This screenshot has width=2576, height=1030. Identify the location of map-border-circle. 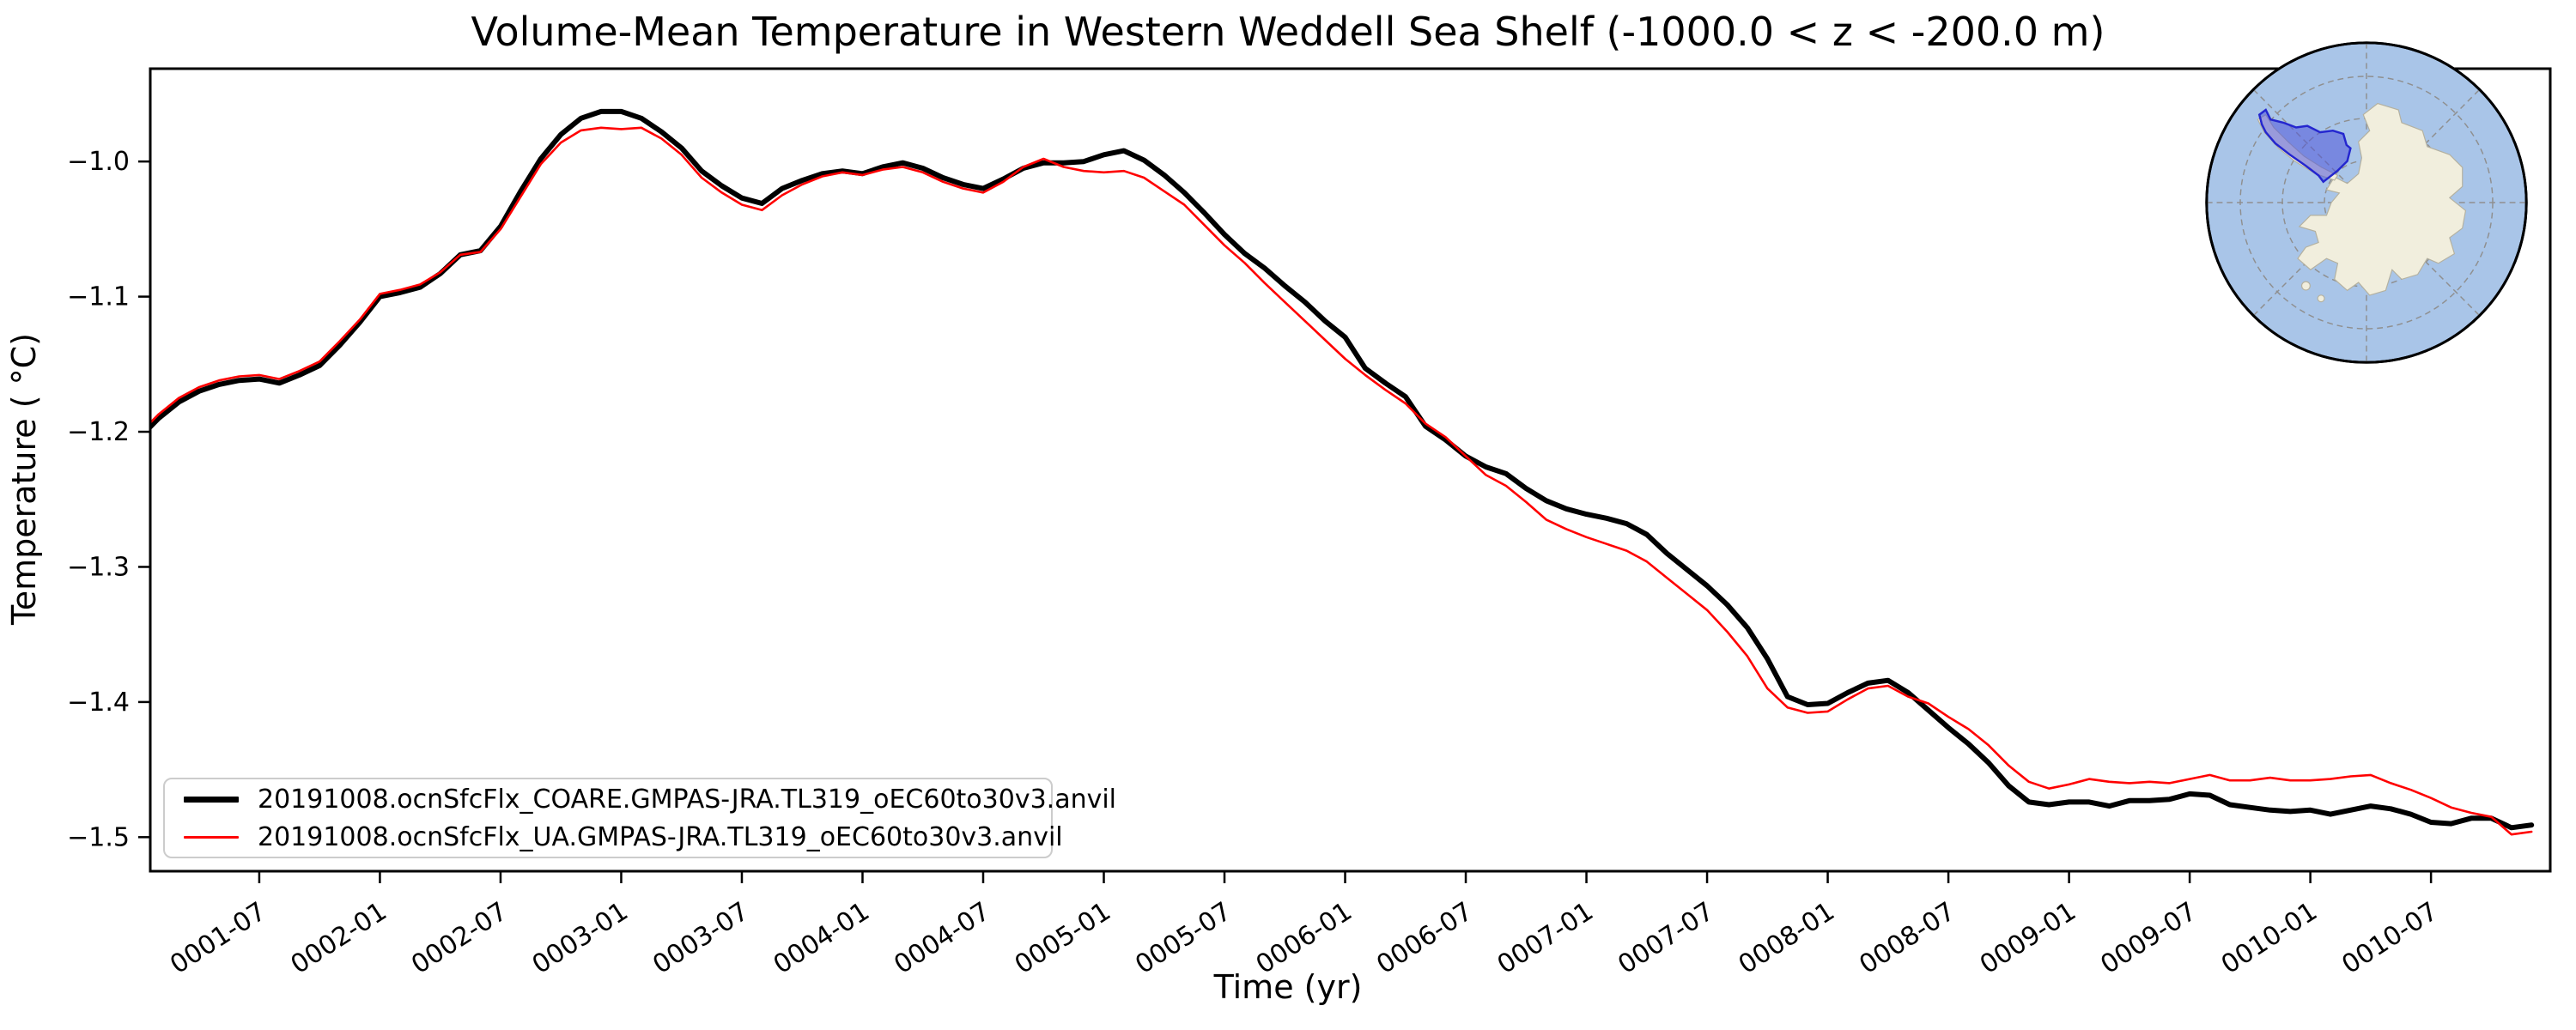
(2367, 202).